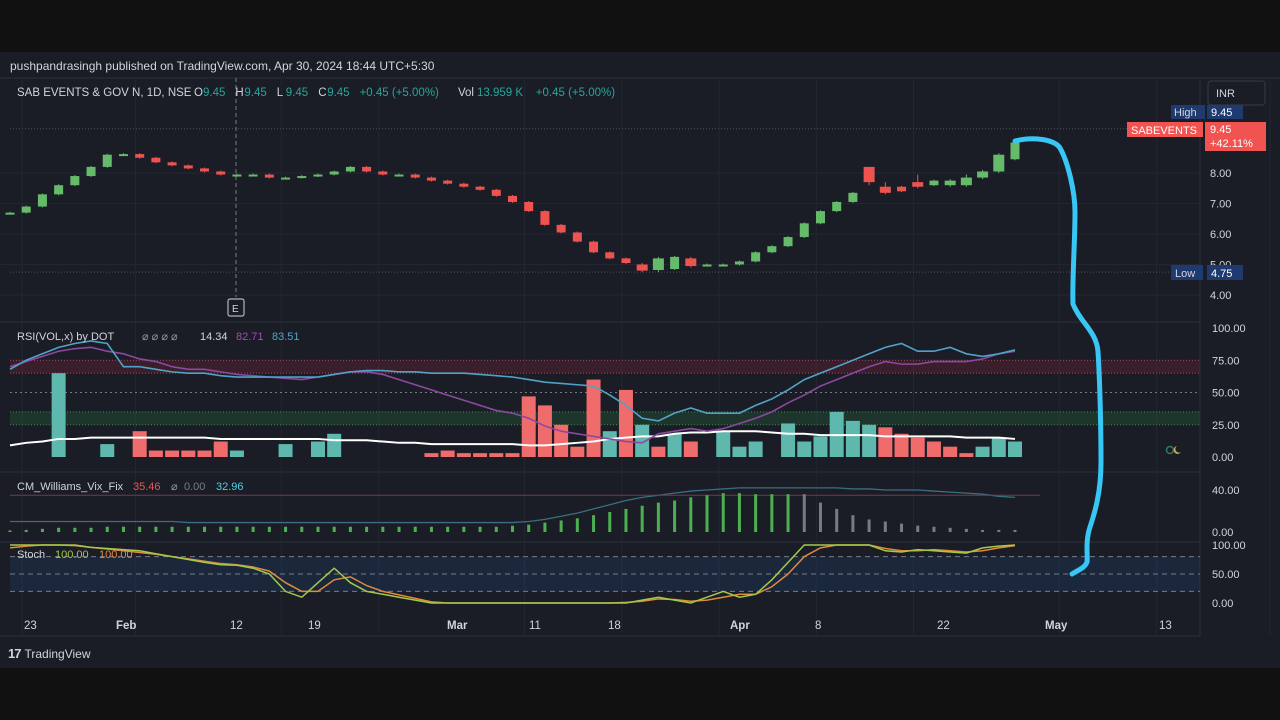 The height and width of the screenshot is (720, 1280). What do you see at coordinates (286, 337) in the screenshot?
I see `rsi-value-rsivol: 83.51` at bounding box center [286, 337].